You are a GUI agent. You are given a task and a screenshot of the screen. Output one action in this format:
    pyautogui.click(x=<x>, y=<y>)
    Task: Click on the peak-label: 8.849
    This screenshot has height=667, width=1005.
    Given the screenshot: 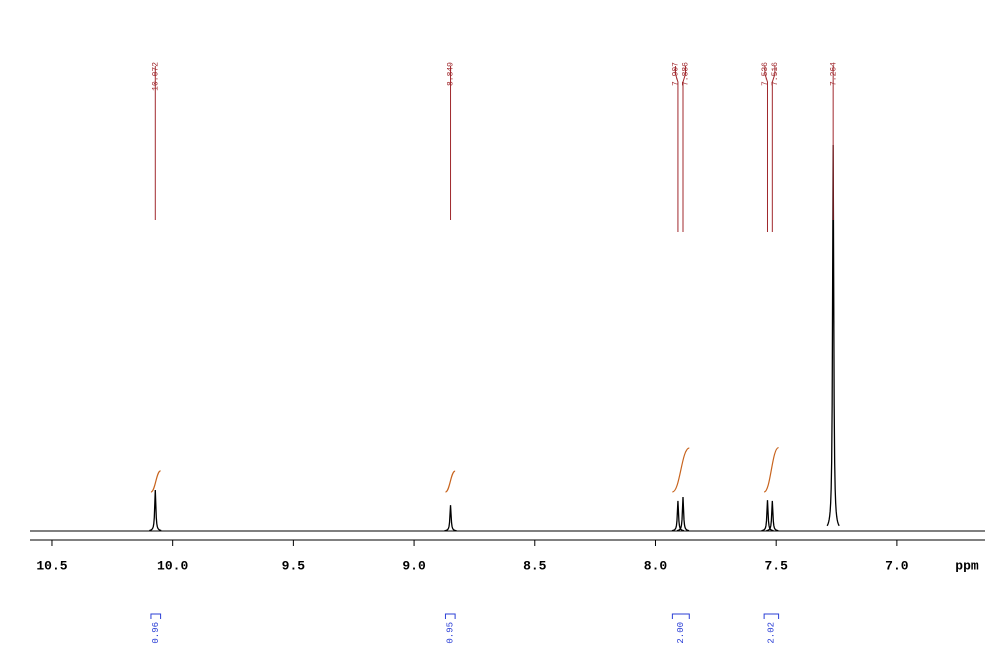 What is the action you would take?
    pyautogui.click(x=451, y=74)
    